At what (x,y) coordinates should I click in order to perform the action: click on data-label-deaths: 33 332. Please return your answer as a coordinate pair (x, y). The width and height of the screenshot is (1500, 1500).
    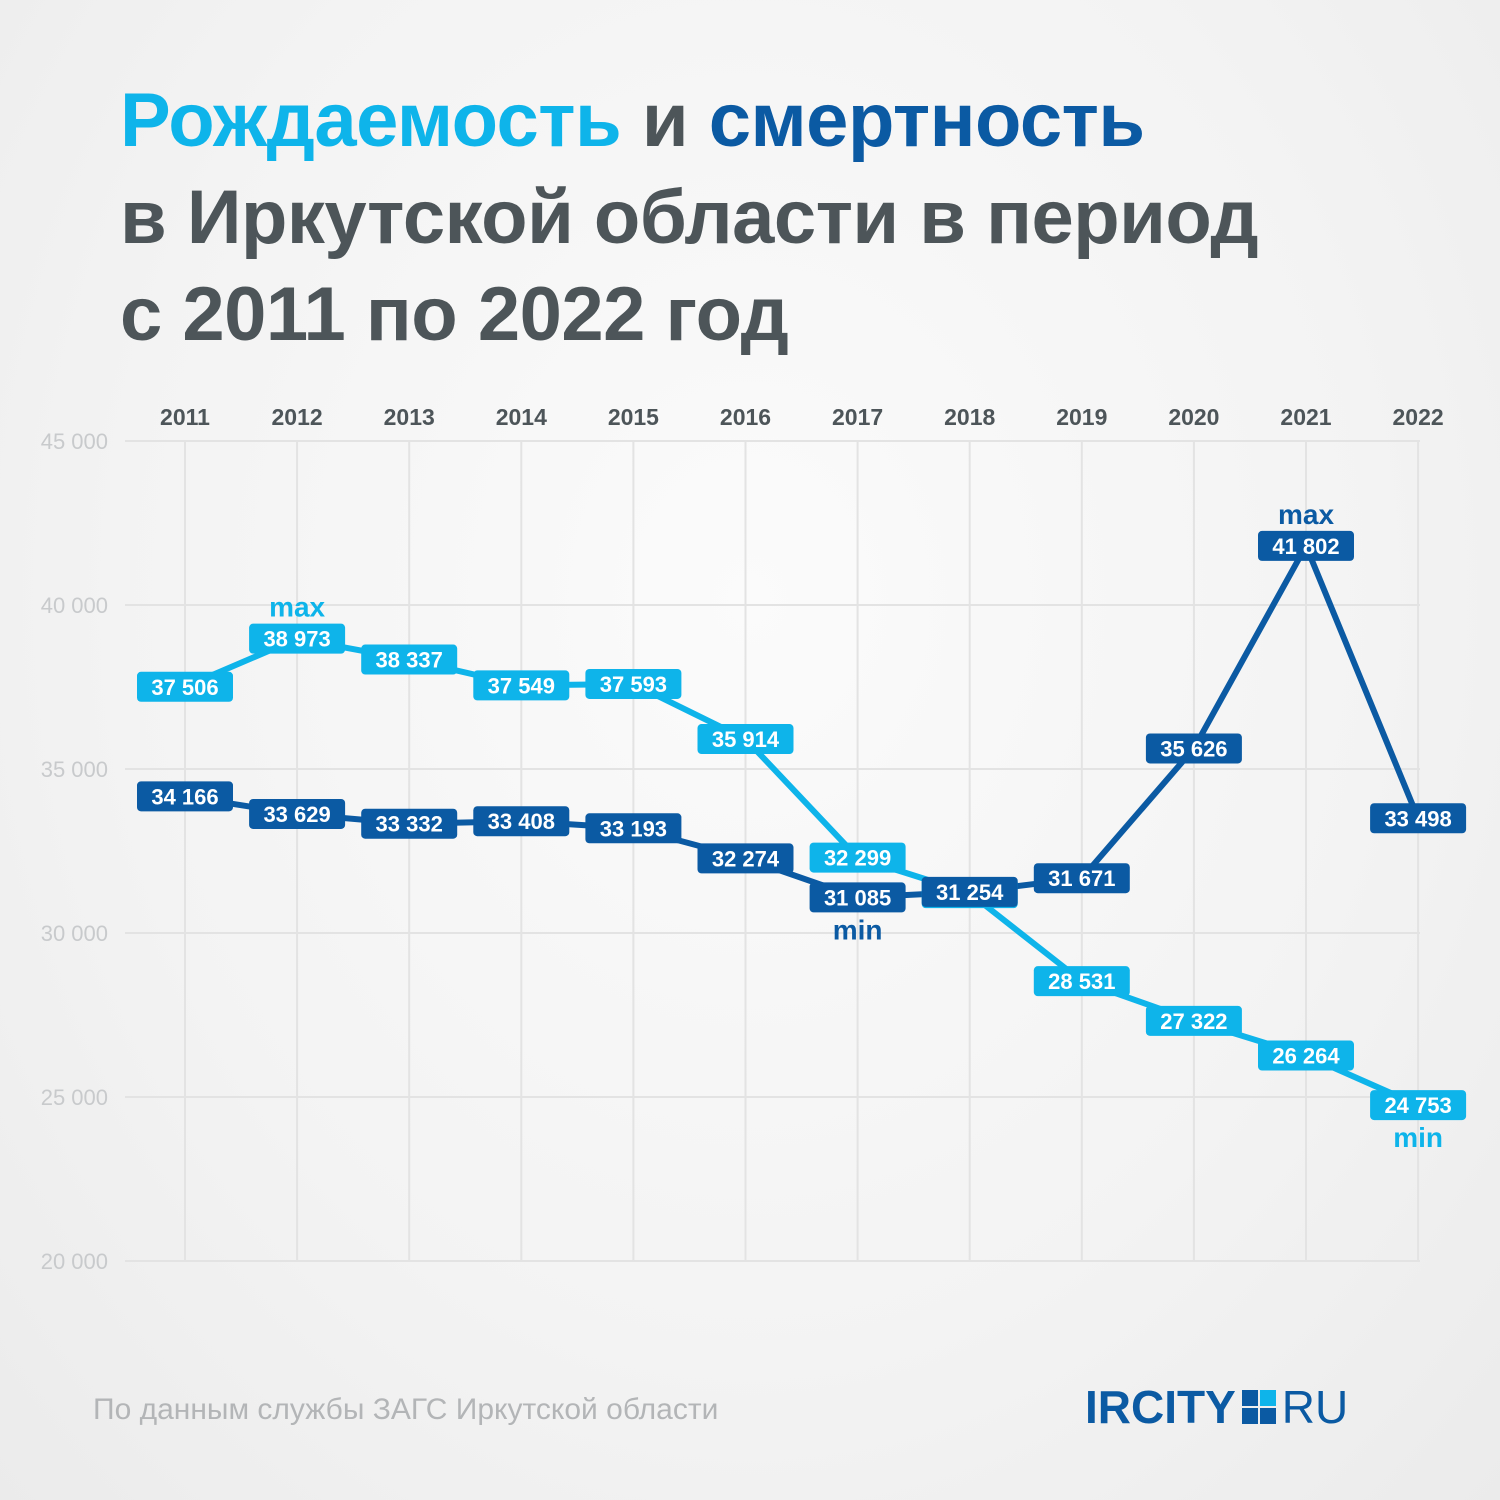
    Looking at the image, I should click on (409, 824).